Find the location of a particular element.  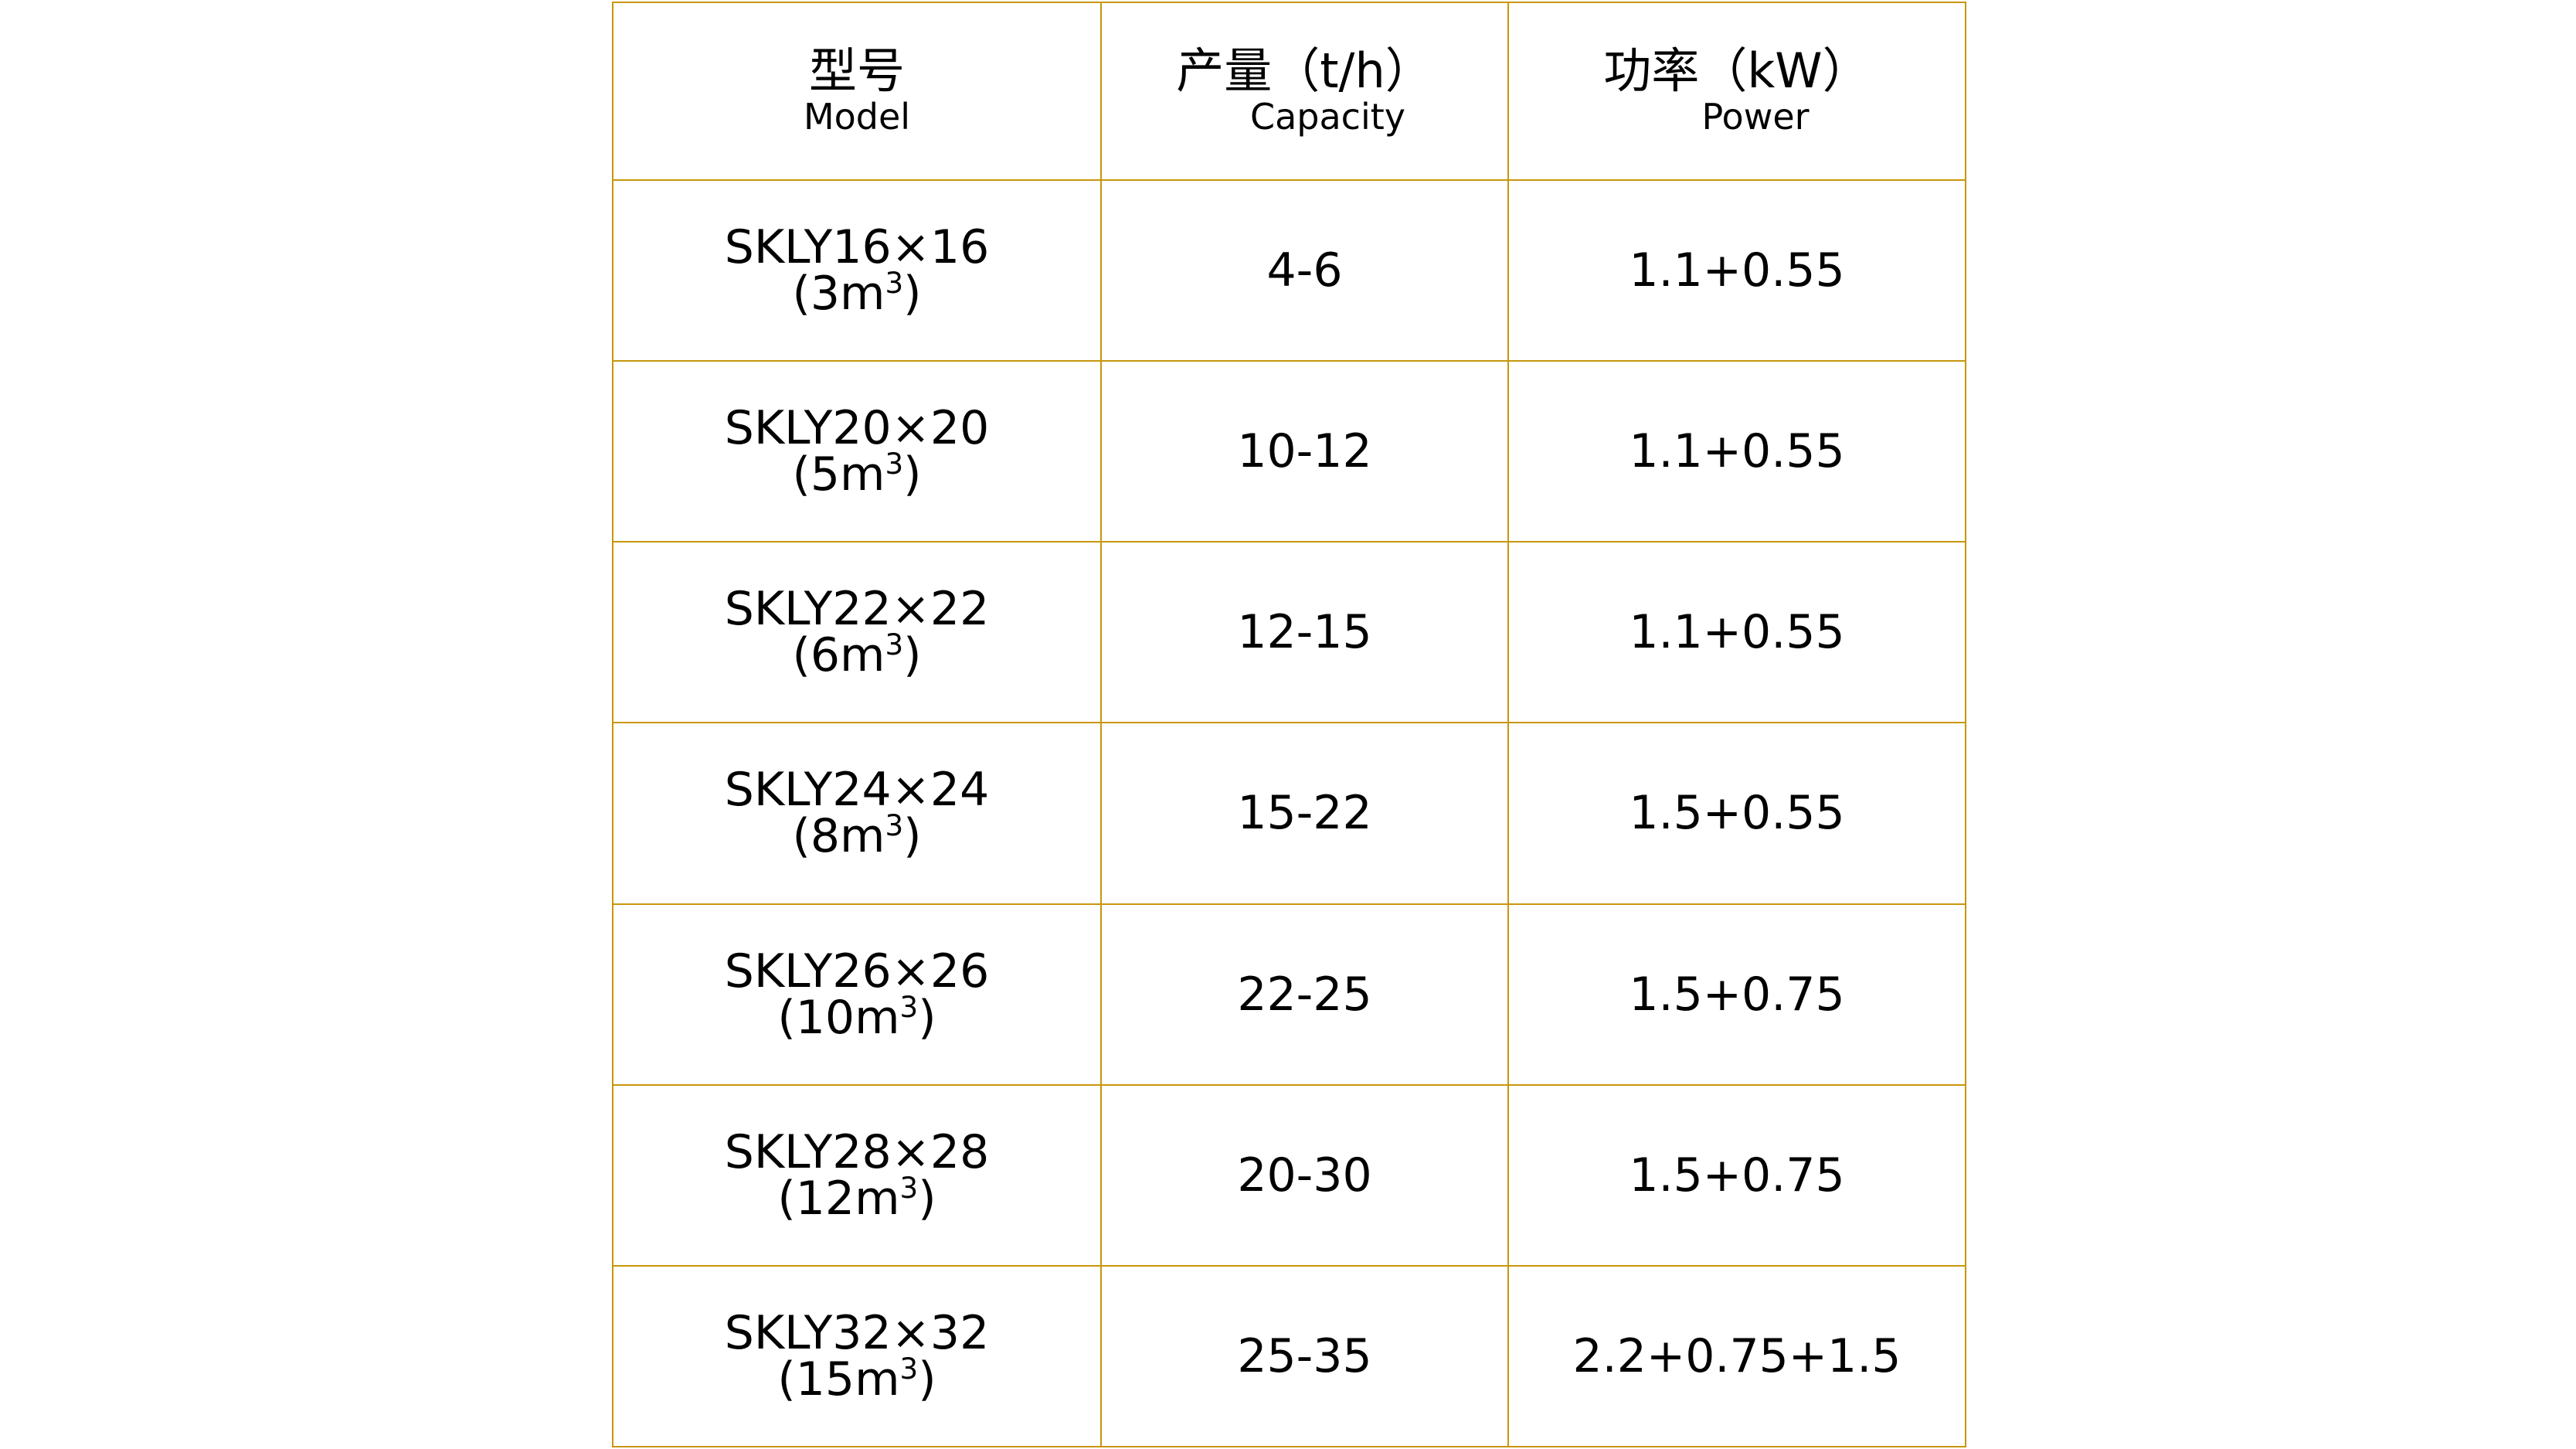

model-volume: (3m3) is located at coordinates (856, 292).